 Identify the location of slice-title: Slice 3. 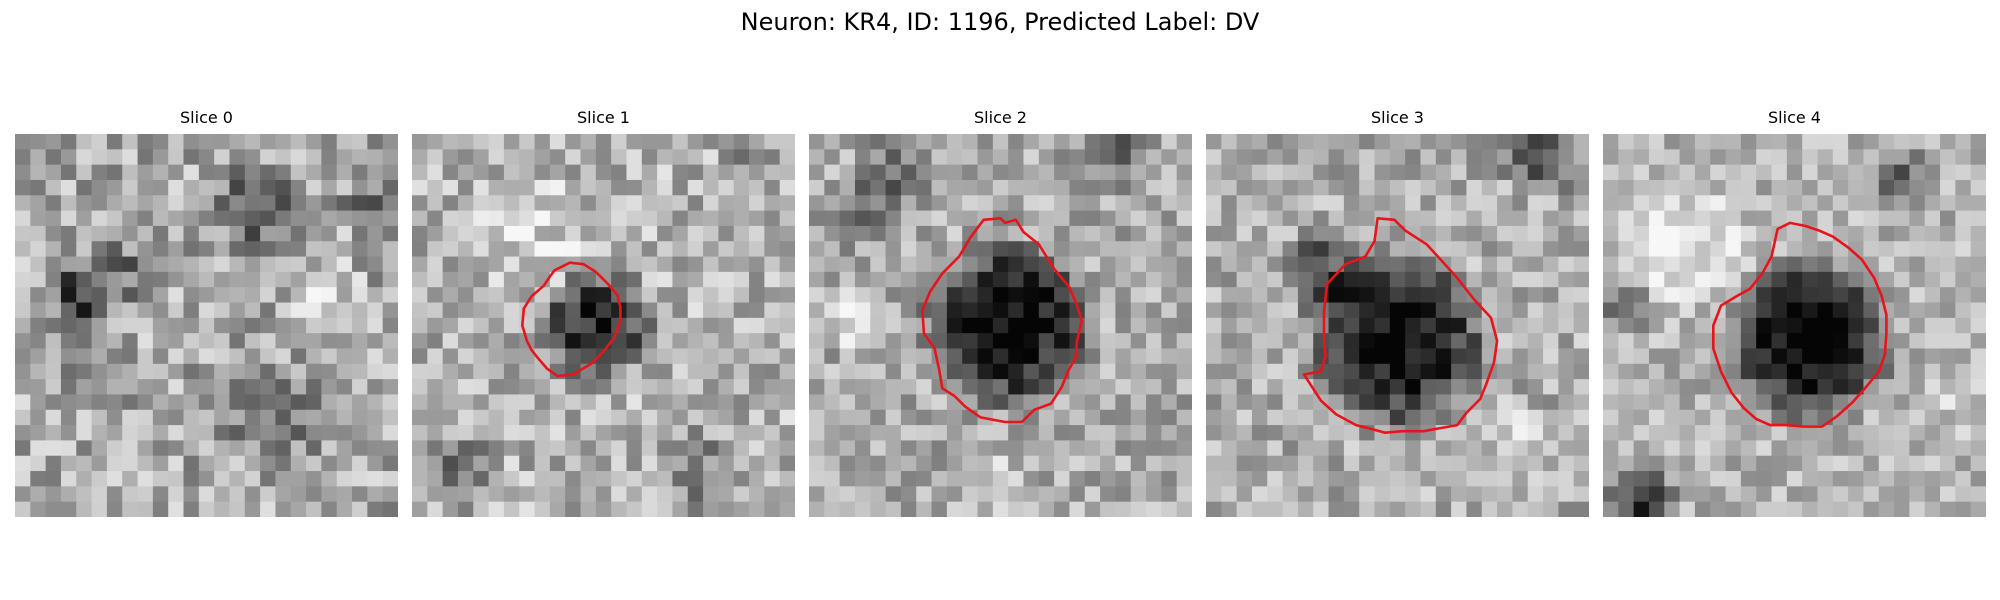
(1397, 118).